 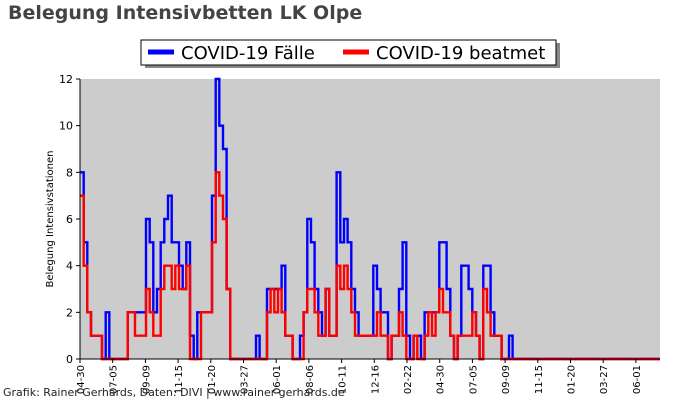 I want to click on legend-label: COVID-19 Fälle, so click(x=248, y=53).